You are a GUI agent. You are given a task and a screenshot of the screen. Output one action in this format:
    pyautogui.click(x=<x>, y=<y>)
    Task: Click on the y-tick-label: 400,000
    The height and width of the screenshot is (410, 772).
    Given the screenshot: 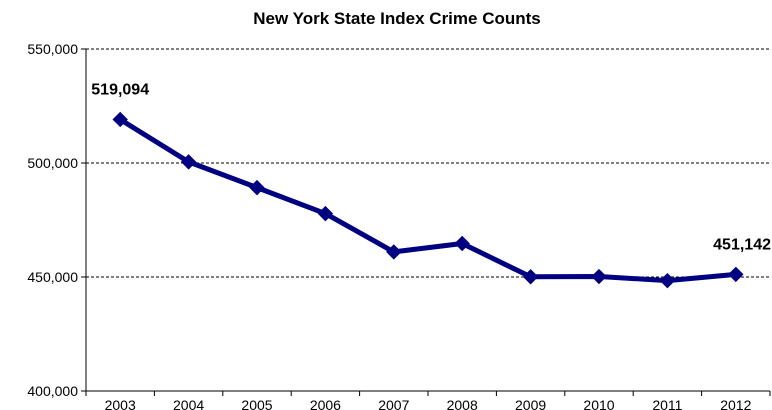 What is the action you would take?
    pyautogui.click(x=52, y=391)
    